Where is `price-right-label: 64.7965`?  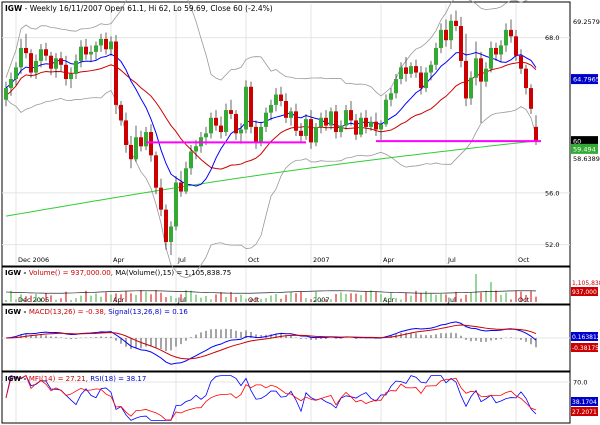 price-right-label: 64.7965 is located at coordinates (586, 80).